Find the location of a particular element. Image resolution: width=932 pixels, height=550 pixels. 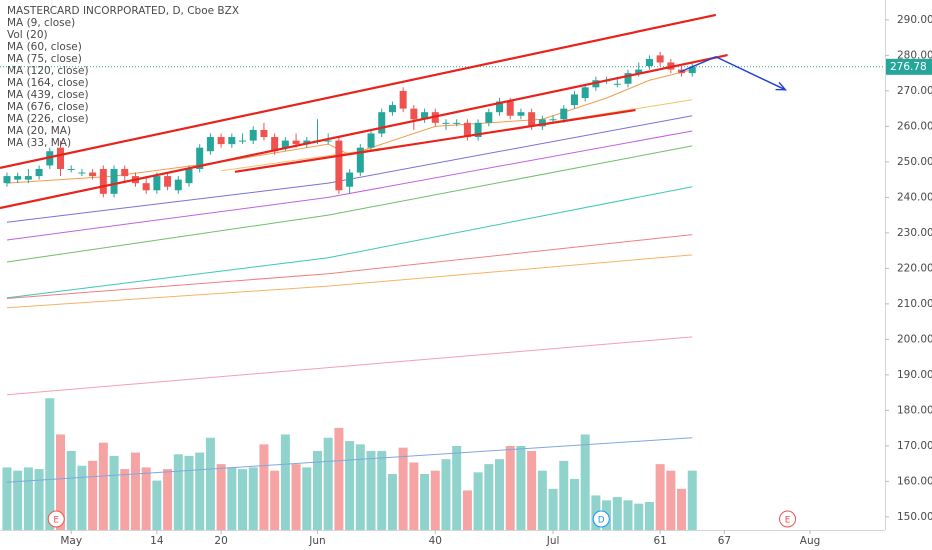

y-tick-label: 150.00 is located at coordinates (914, 517).